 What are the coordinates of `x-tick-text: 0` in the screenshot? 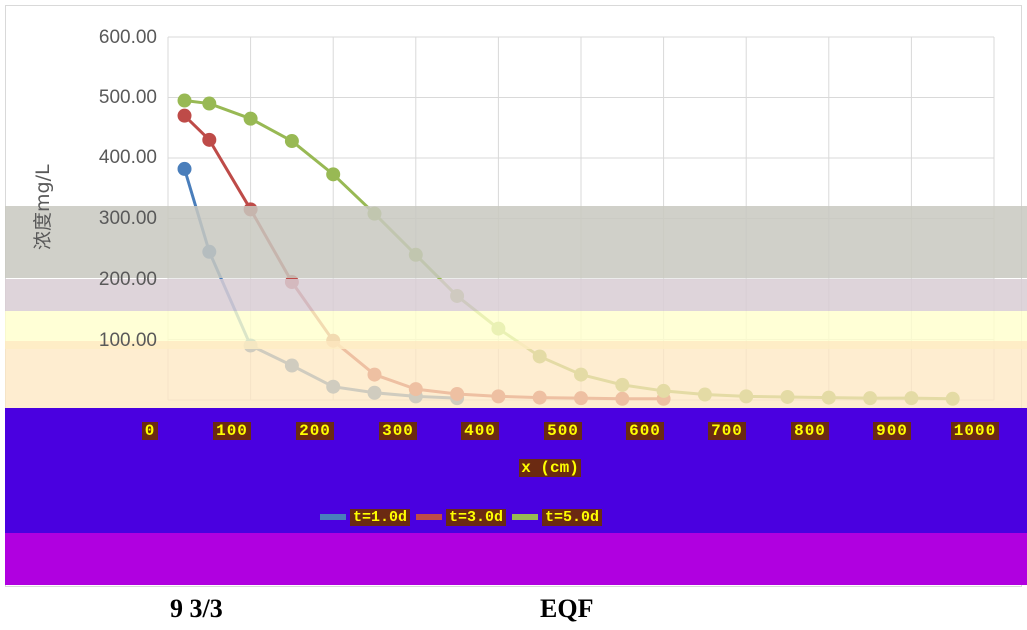 It's located at (150, 431).